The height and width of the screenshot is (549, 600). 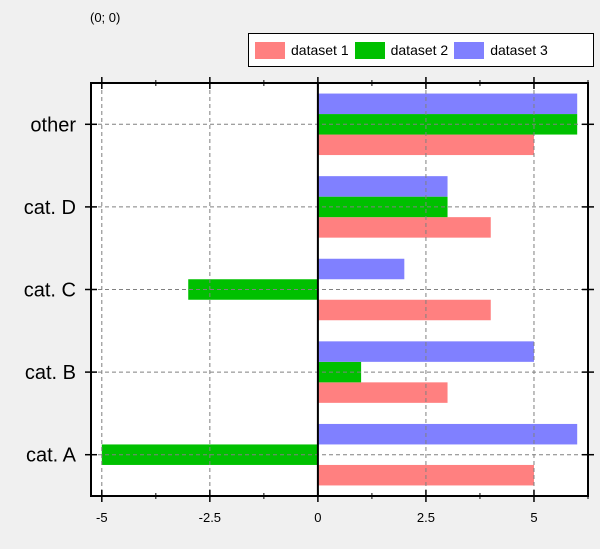 I want to click on legend-item-dataset-2: dataset 2, so click(x=401, y=50).